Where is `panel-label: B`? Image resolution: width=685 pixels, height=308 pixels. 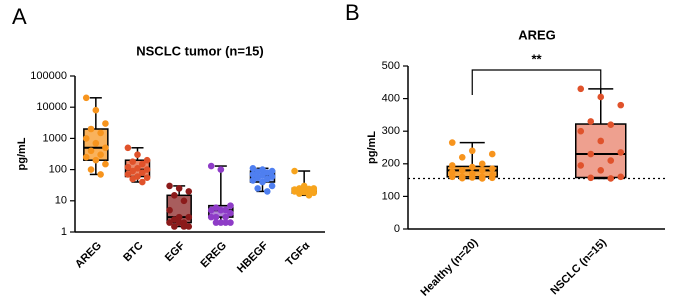 panel-label: B is located at coordinates (352, 12).